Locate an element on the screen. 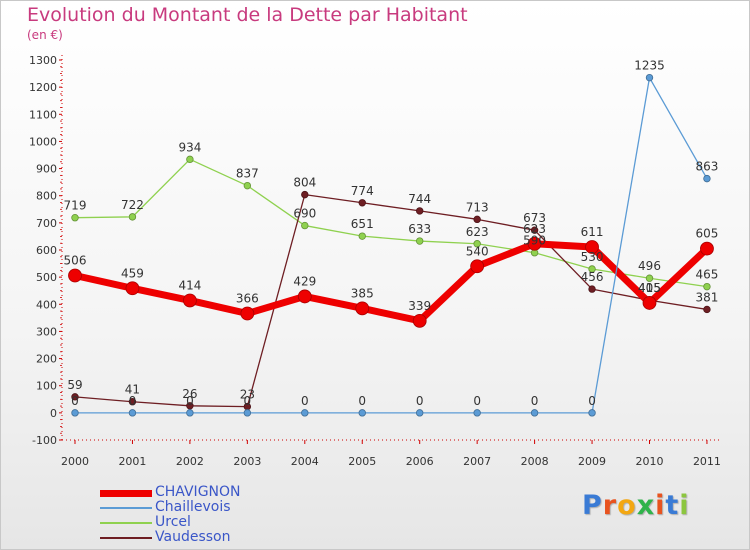 This screenshot has height=550, width=750. data-label: 459 is located at coordinates (132, 273).